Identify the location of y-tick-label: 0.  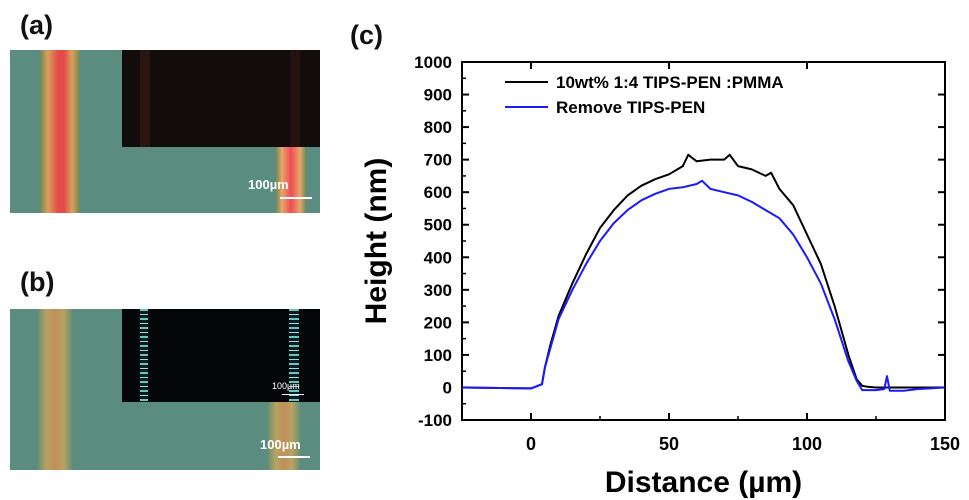
(447, 387).